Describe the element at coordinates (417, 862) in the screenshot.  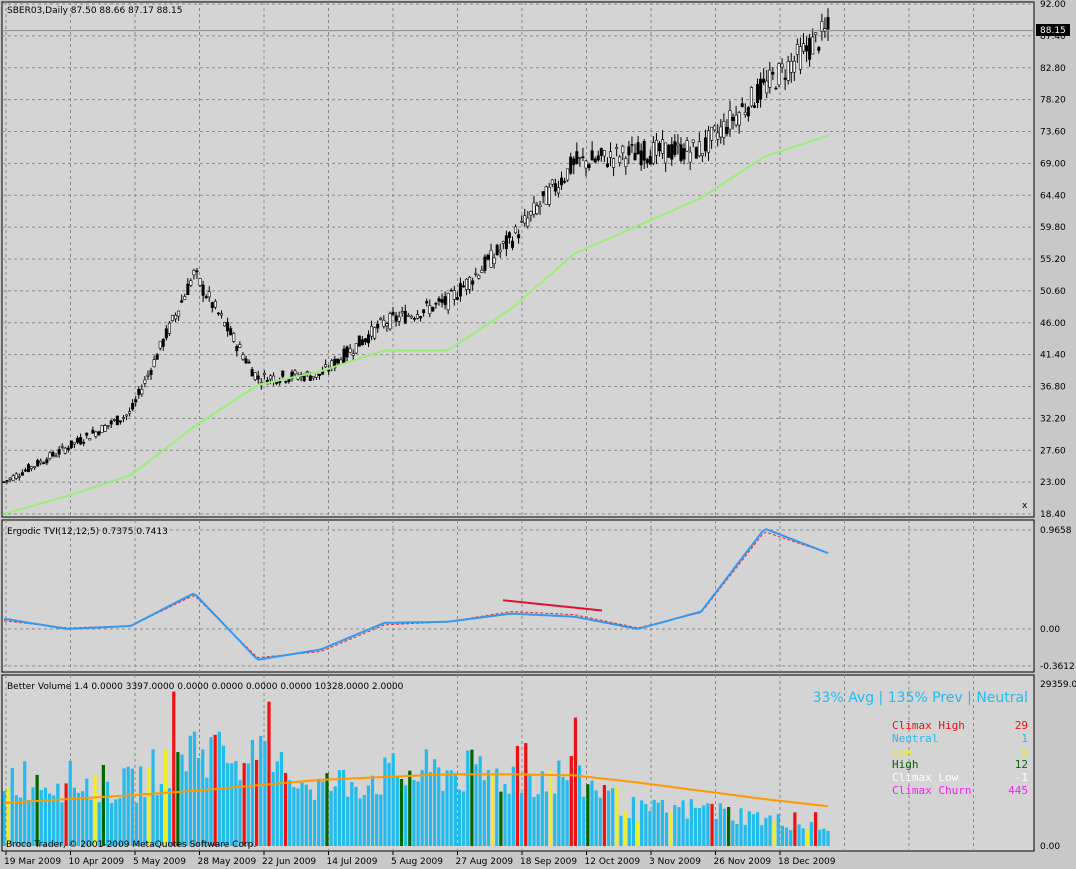
I see `x-tick-label: 5 Aug 2009` at that location.